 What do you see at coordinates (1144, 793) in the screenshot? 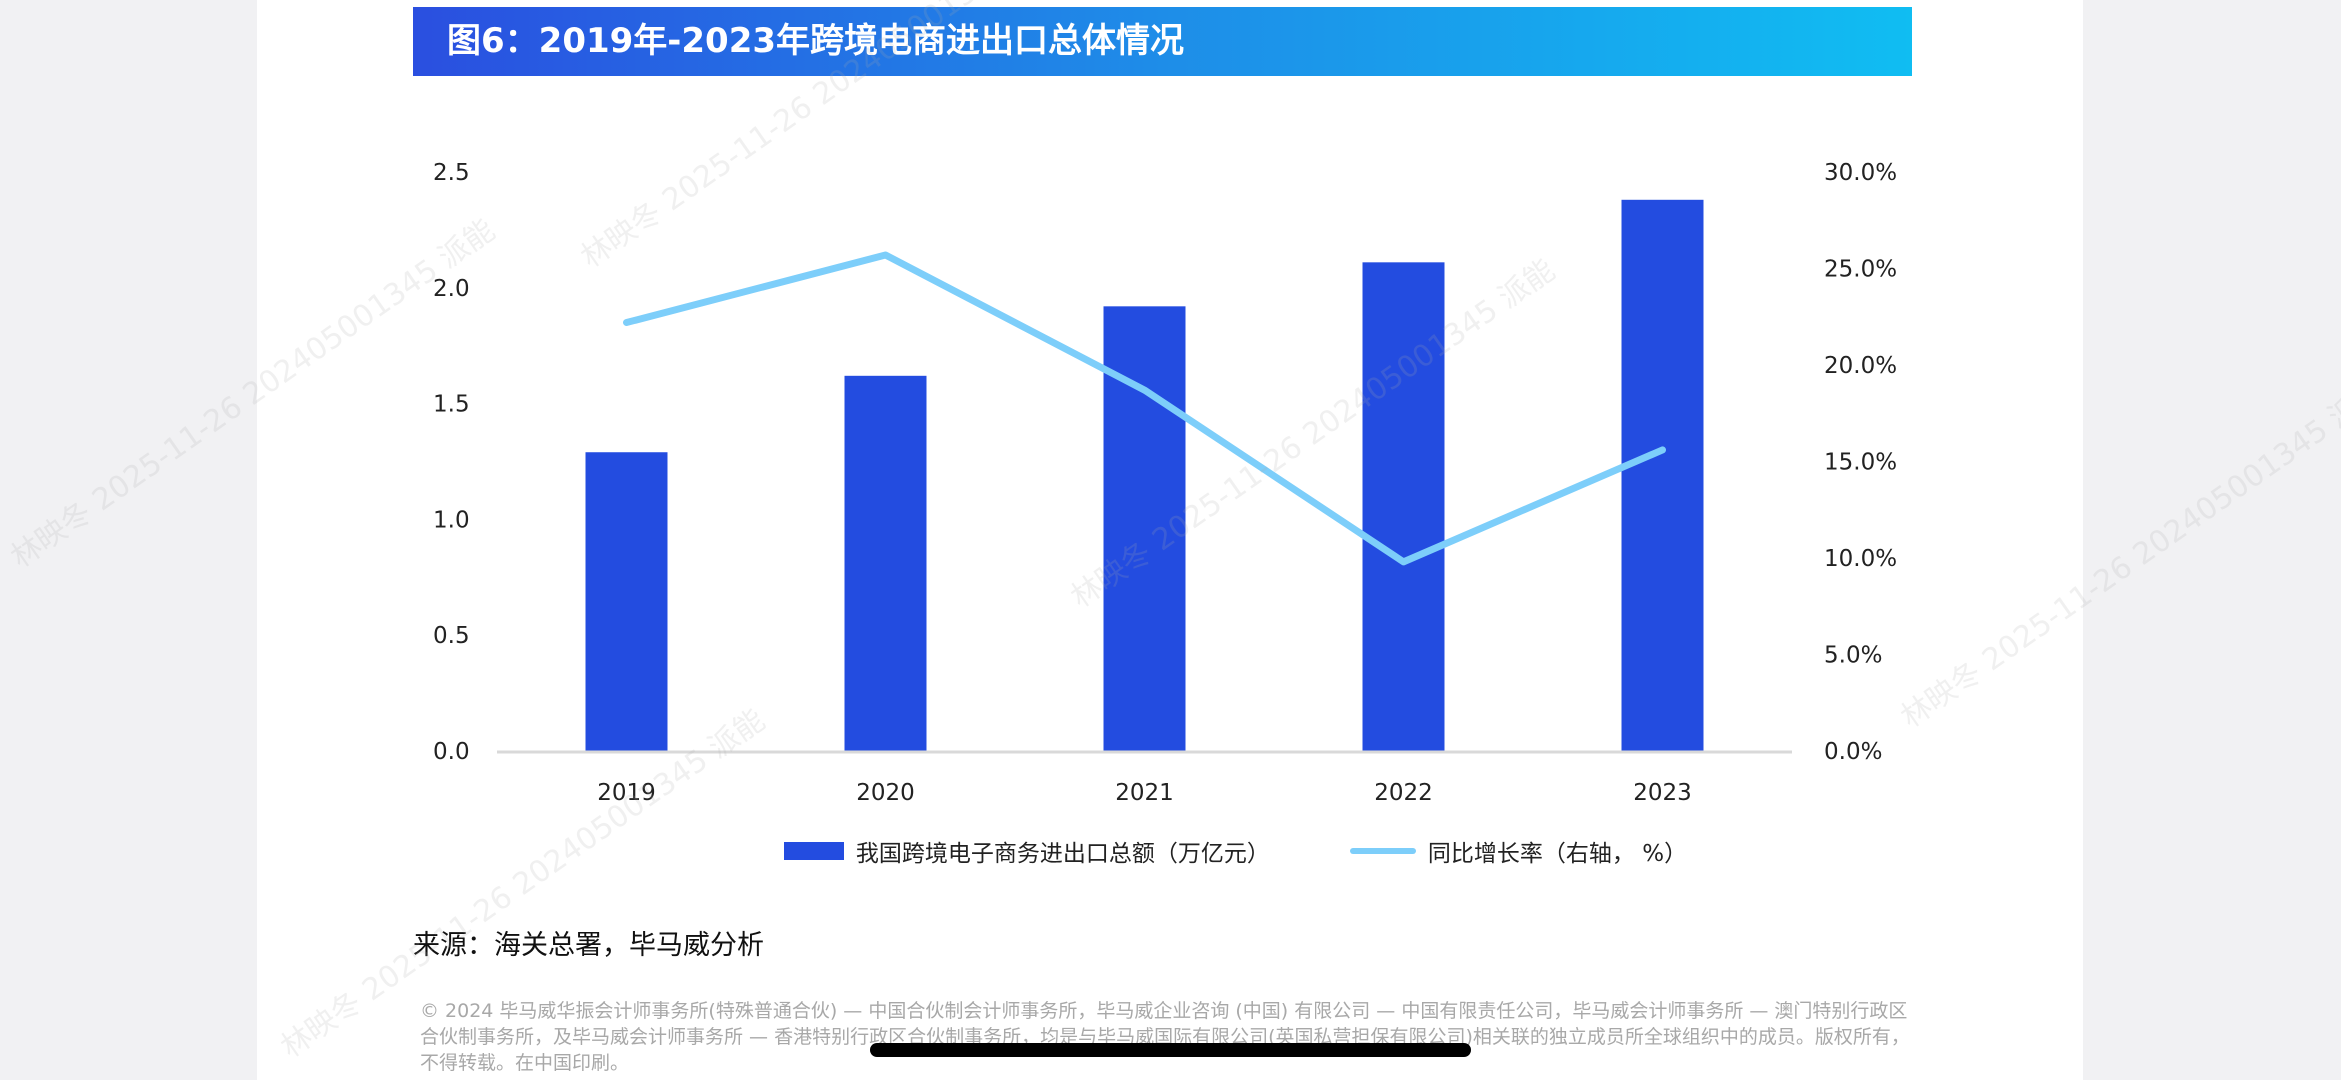
I see `x-axis-tick-label: 2021` at bounding box center [1144, 793].